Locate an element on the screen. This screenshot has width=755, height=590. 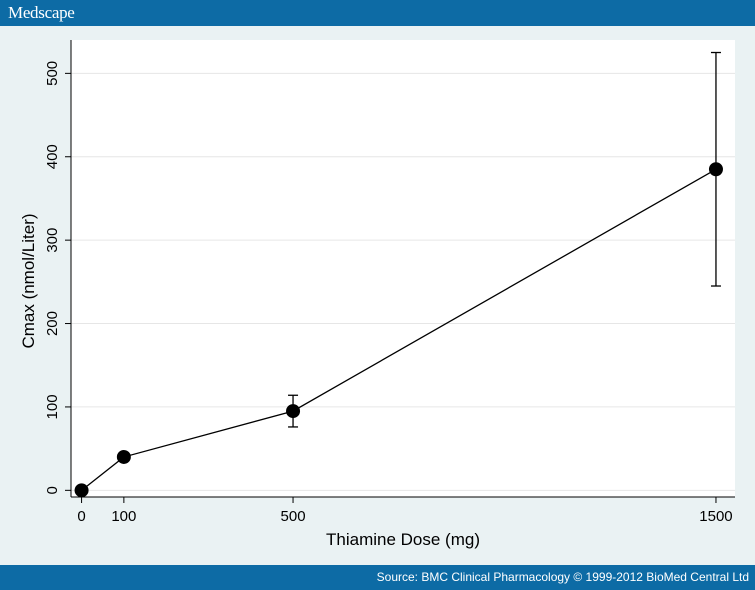
y-tick-label: 200 is located at coordinates (52, 323).